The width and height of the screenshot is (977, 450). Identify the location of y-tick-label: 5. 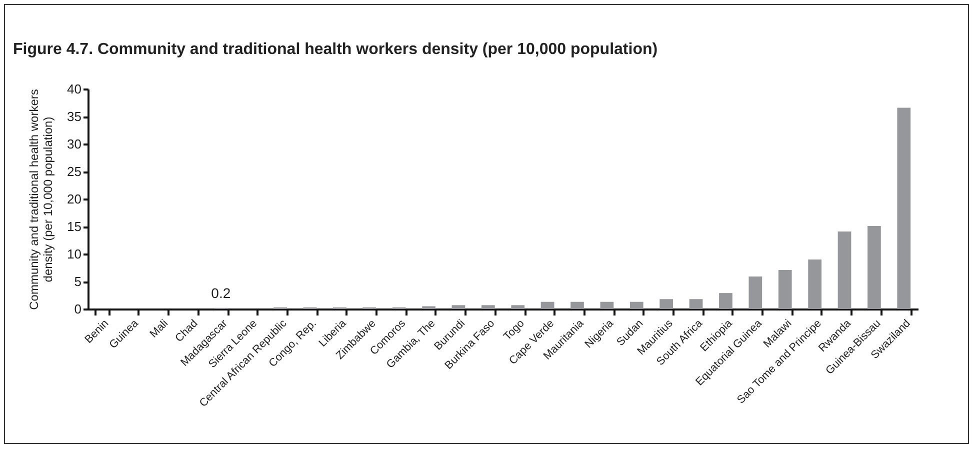
(78, 281).